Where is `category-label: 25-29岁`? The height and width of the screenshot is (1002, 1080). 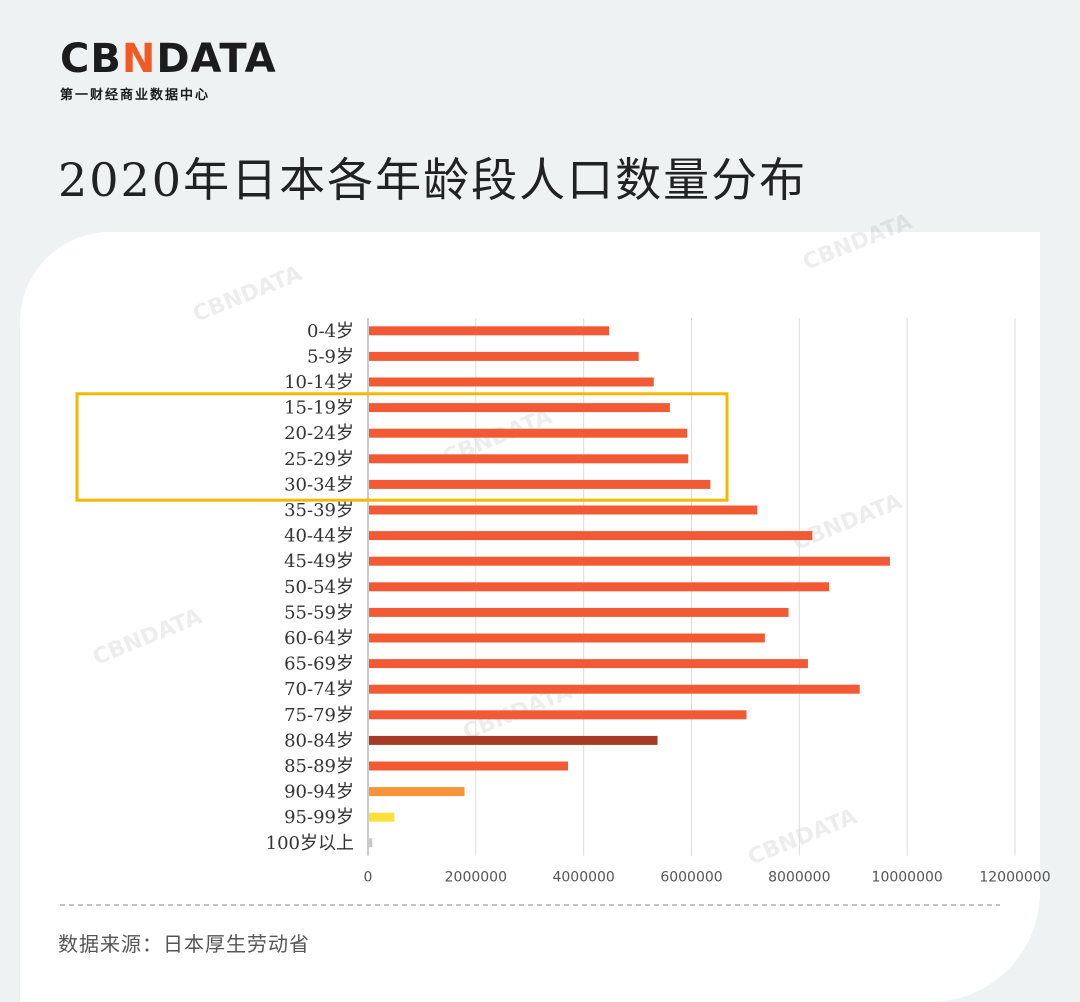 category-label: 25-29岁 is located at coordinates (319, 459).